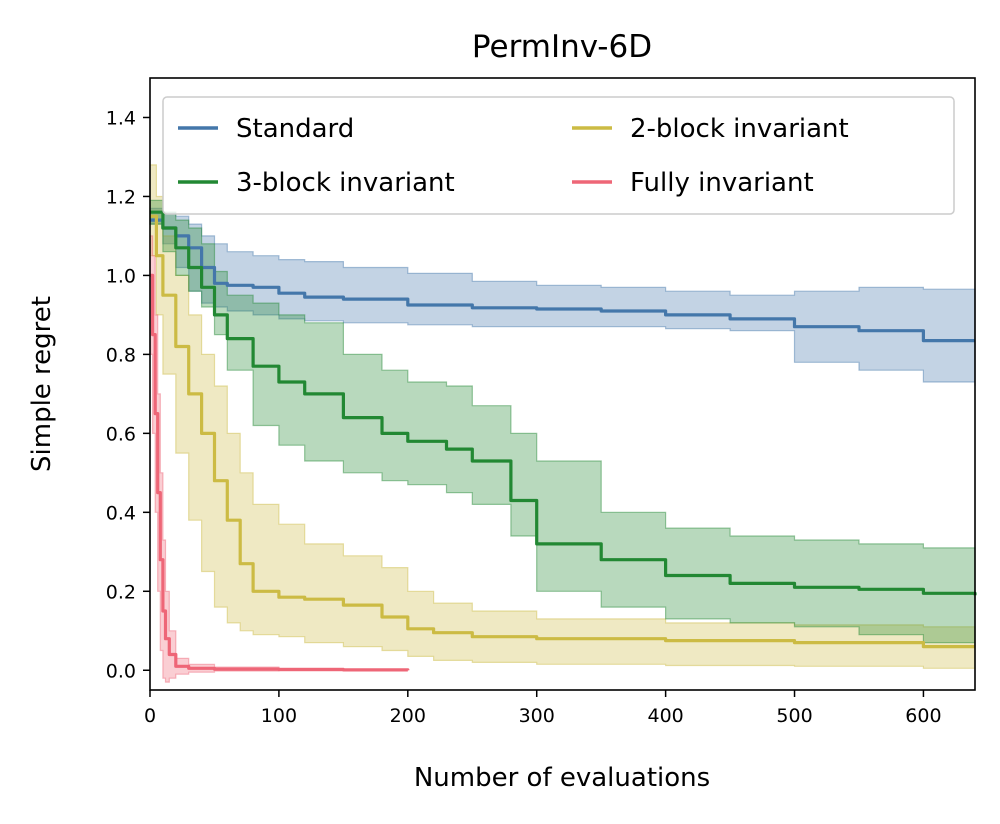 The width and height of the screenshot is (1000, 824). What do you see at coordinates (121, 118) in the screenshot?
I see `y-tick-label: 1.4` at bounding box center [121, 118].